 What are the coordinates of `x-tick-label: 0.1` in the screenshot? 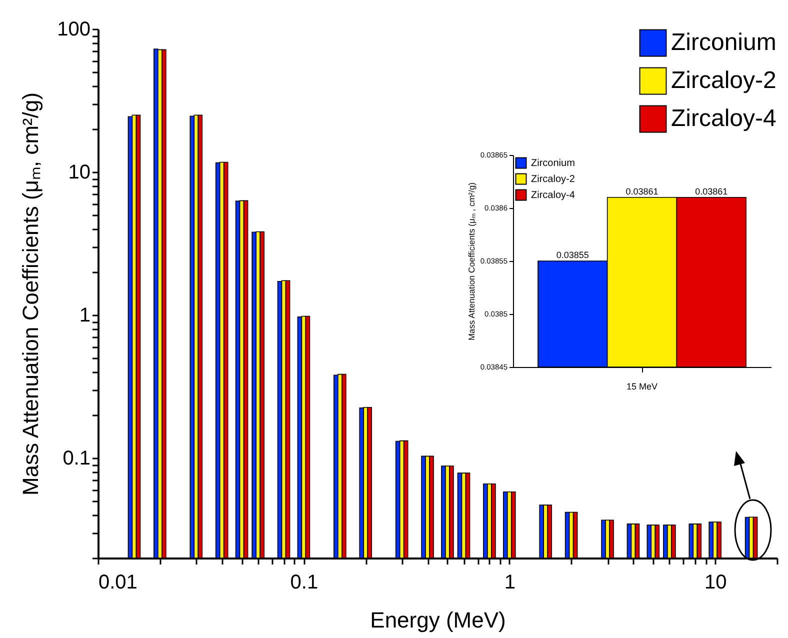 It's located at (304, 583).